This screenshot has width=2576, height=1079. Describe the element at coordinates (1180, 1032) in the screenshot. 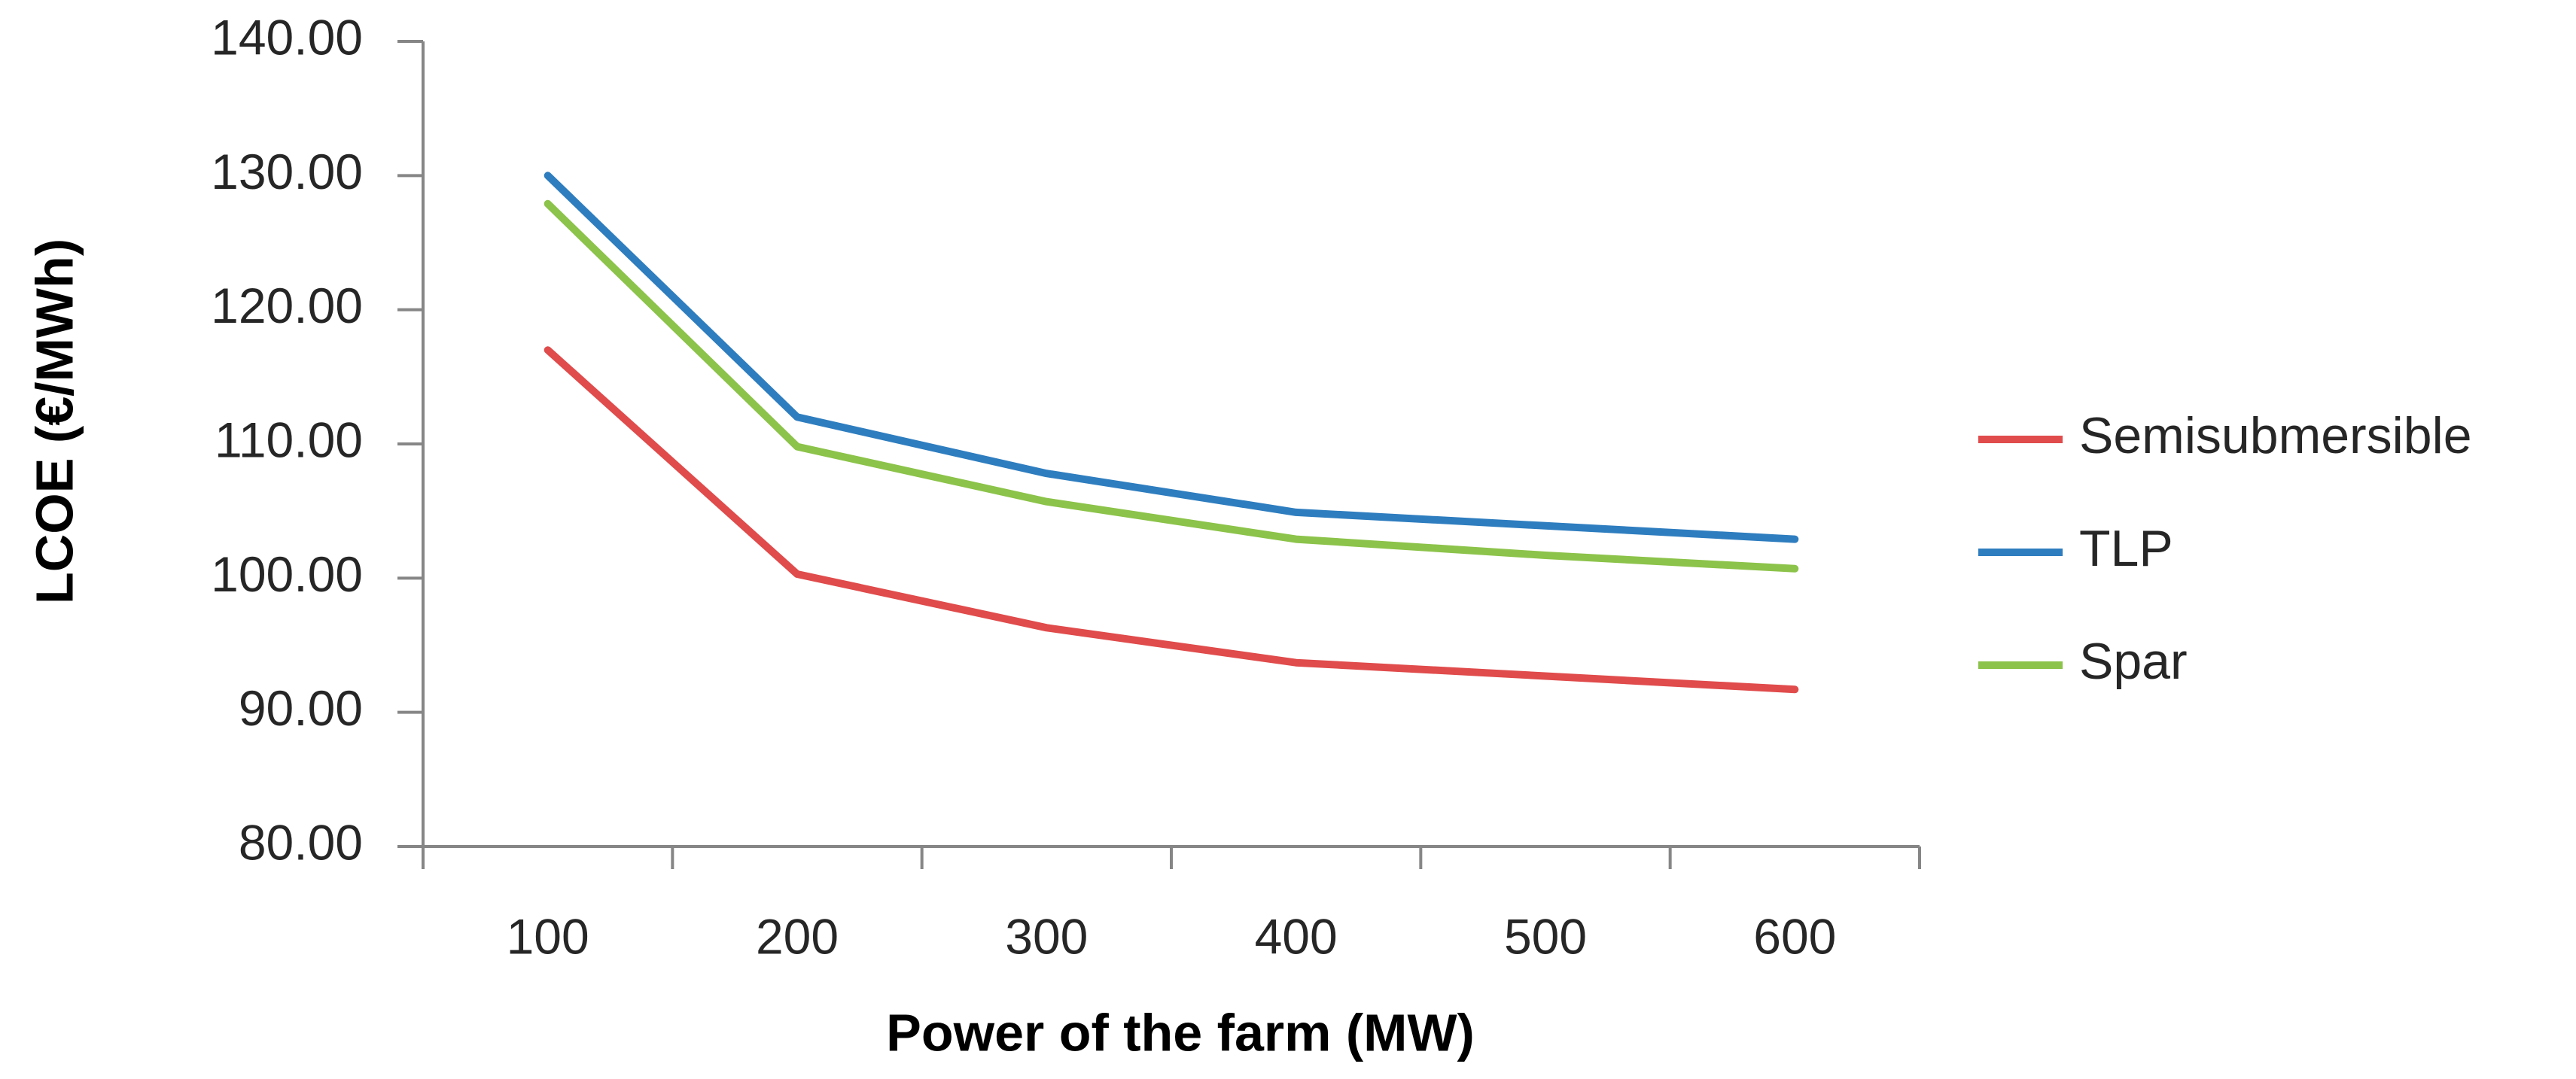

I see `x-axis-title: Power of the farm (MW)` at that location.